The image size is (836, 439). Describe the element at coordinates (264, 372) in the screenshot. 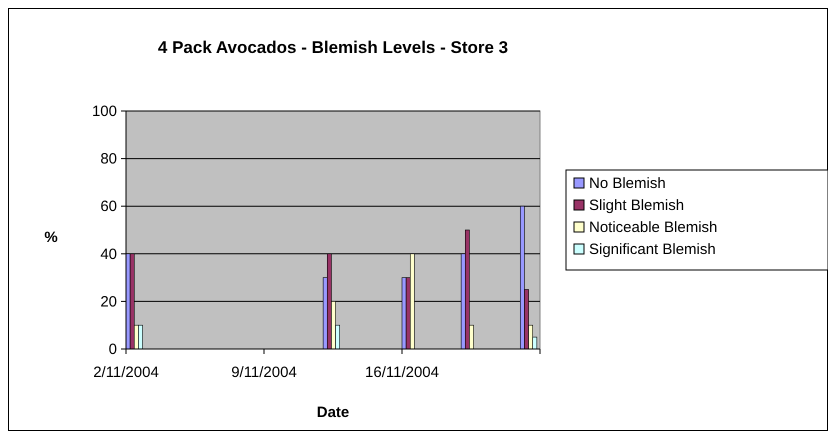

I see `x-tick-label: 9/11/2004` at that location.